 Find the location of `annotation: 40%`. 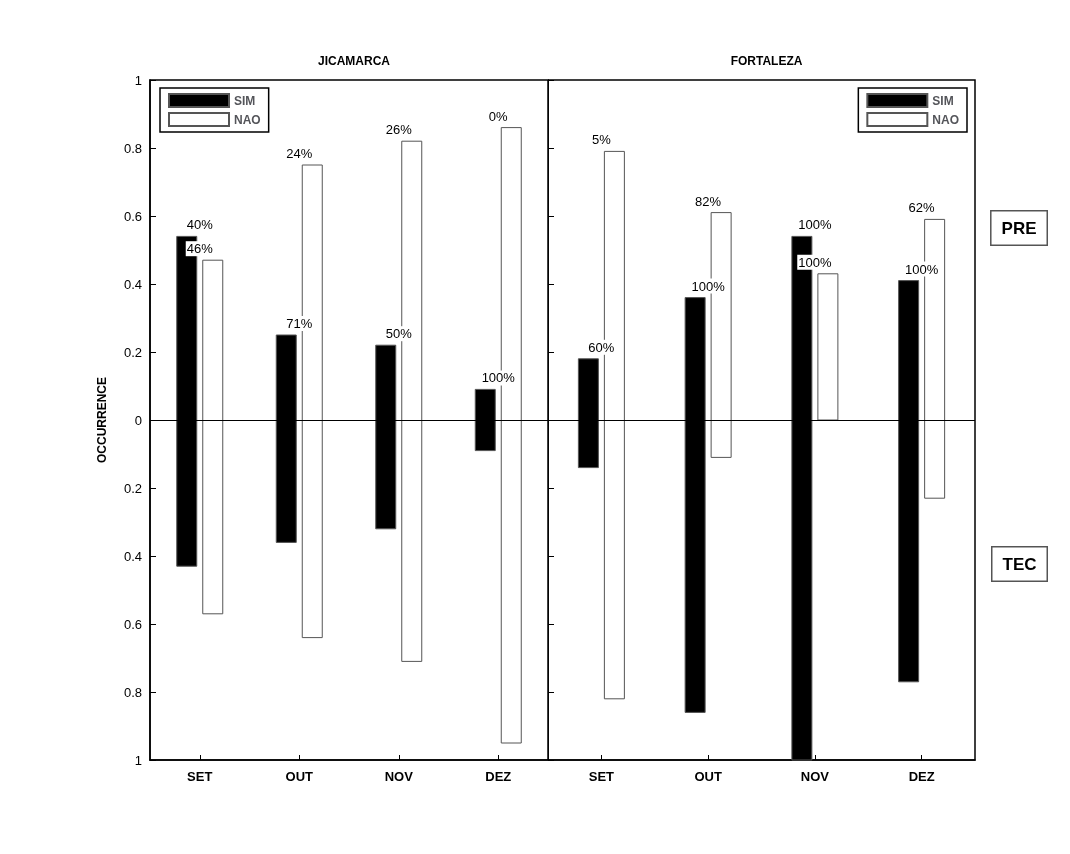

annotation: 40% is located at coordinates (200, 225).